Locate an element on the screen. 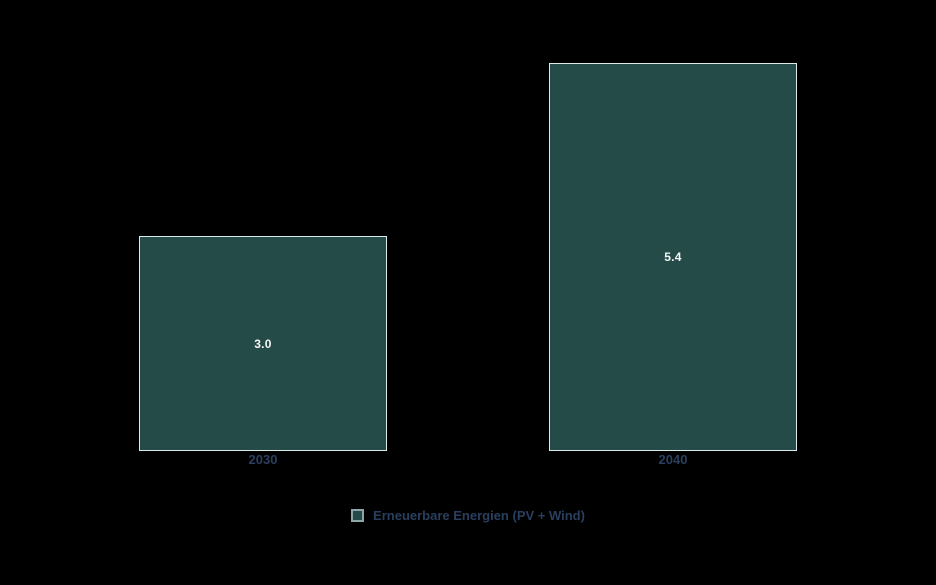  x-axis-tick-2040: 2040 is located at coordinates (673, 459).